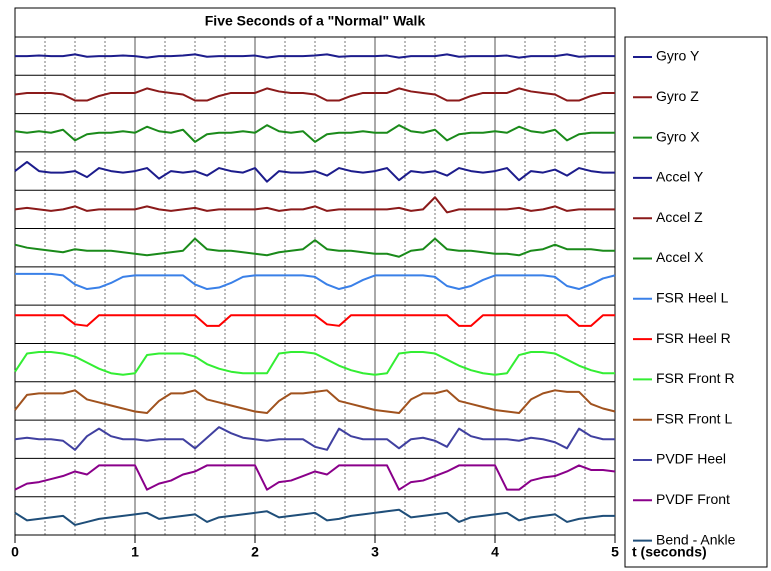  I want to click on legend-label: PVDF Heel, so click(691, 459).